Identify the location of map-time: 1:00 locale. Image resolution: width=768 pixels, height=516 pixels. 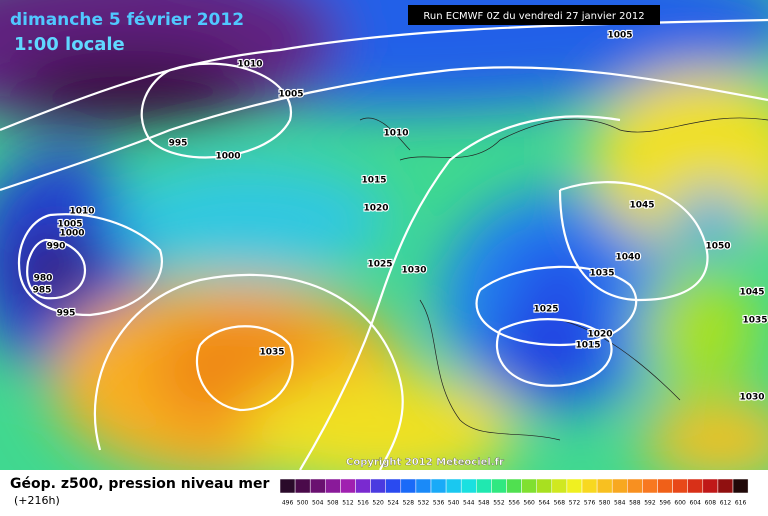
(69, 44).